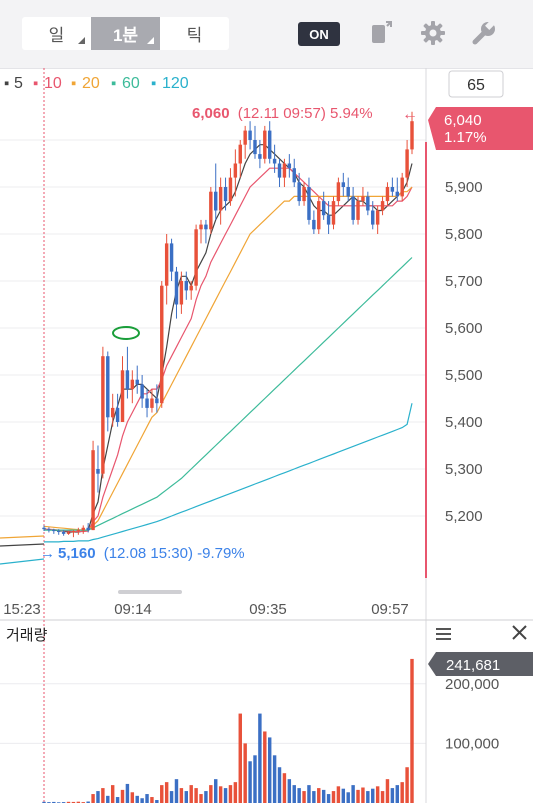 The image size is (533, 803). I want to click on horizontal-scrollbar, so click(150, 592).